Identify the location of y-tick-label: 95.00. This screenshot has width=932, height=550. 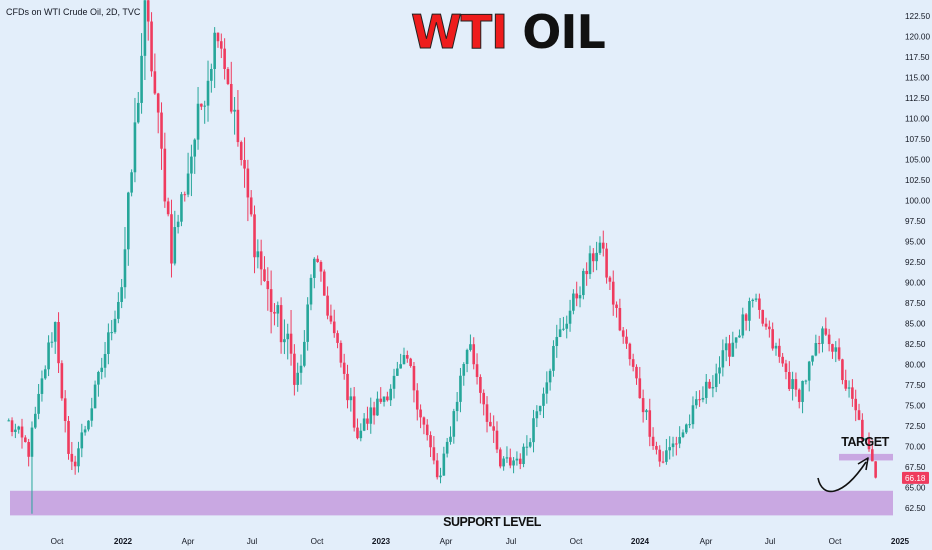
(915, 242).